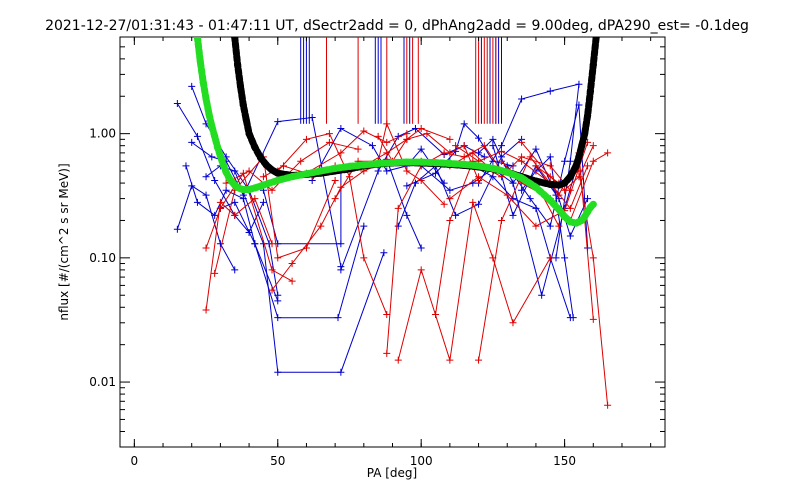 The width and height of the screenshot is (800, 500). I want to click on x-tick-label-1: 50, so click(277, 461).